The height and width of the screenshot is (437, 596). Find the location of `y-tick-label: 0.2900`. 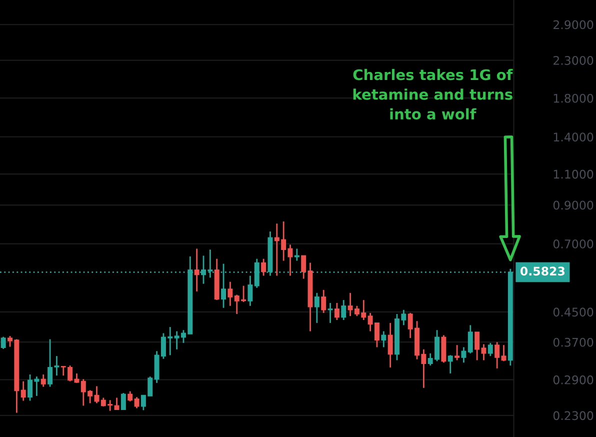

y-tick-label: 0.2900 is located at coordinates (573, 379).